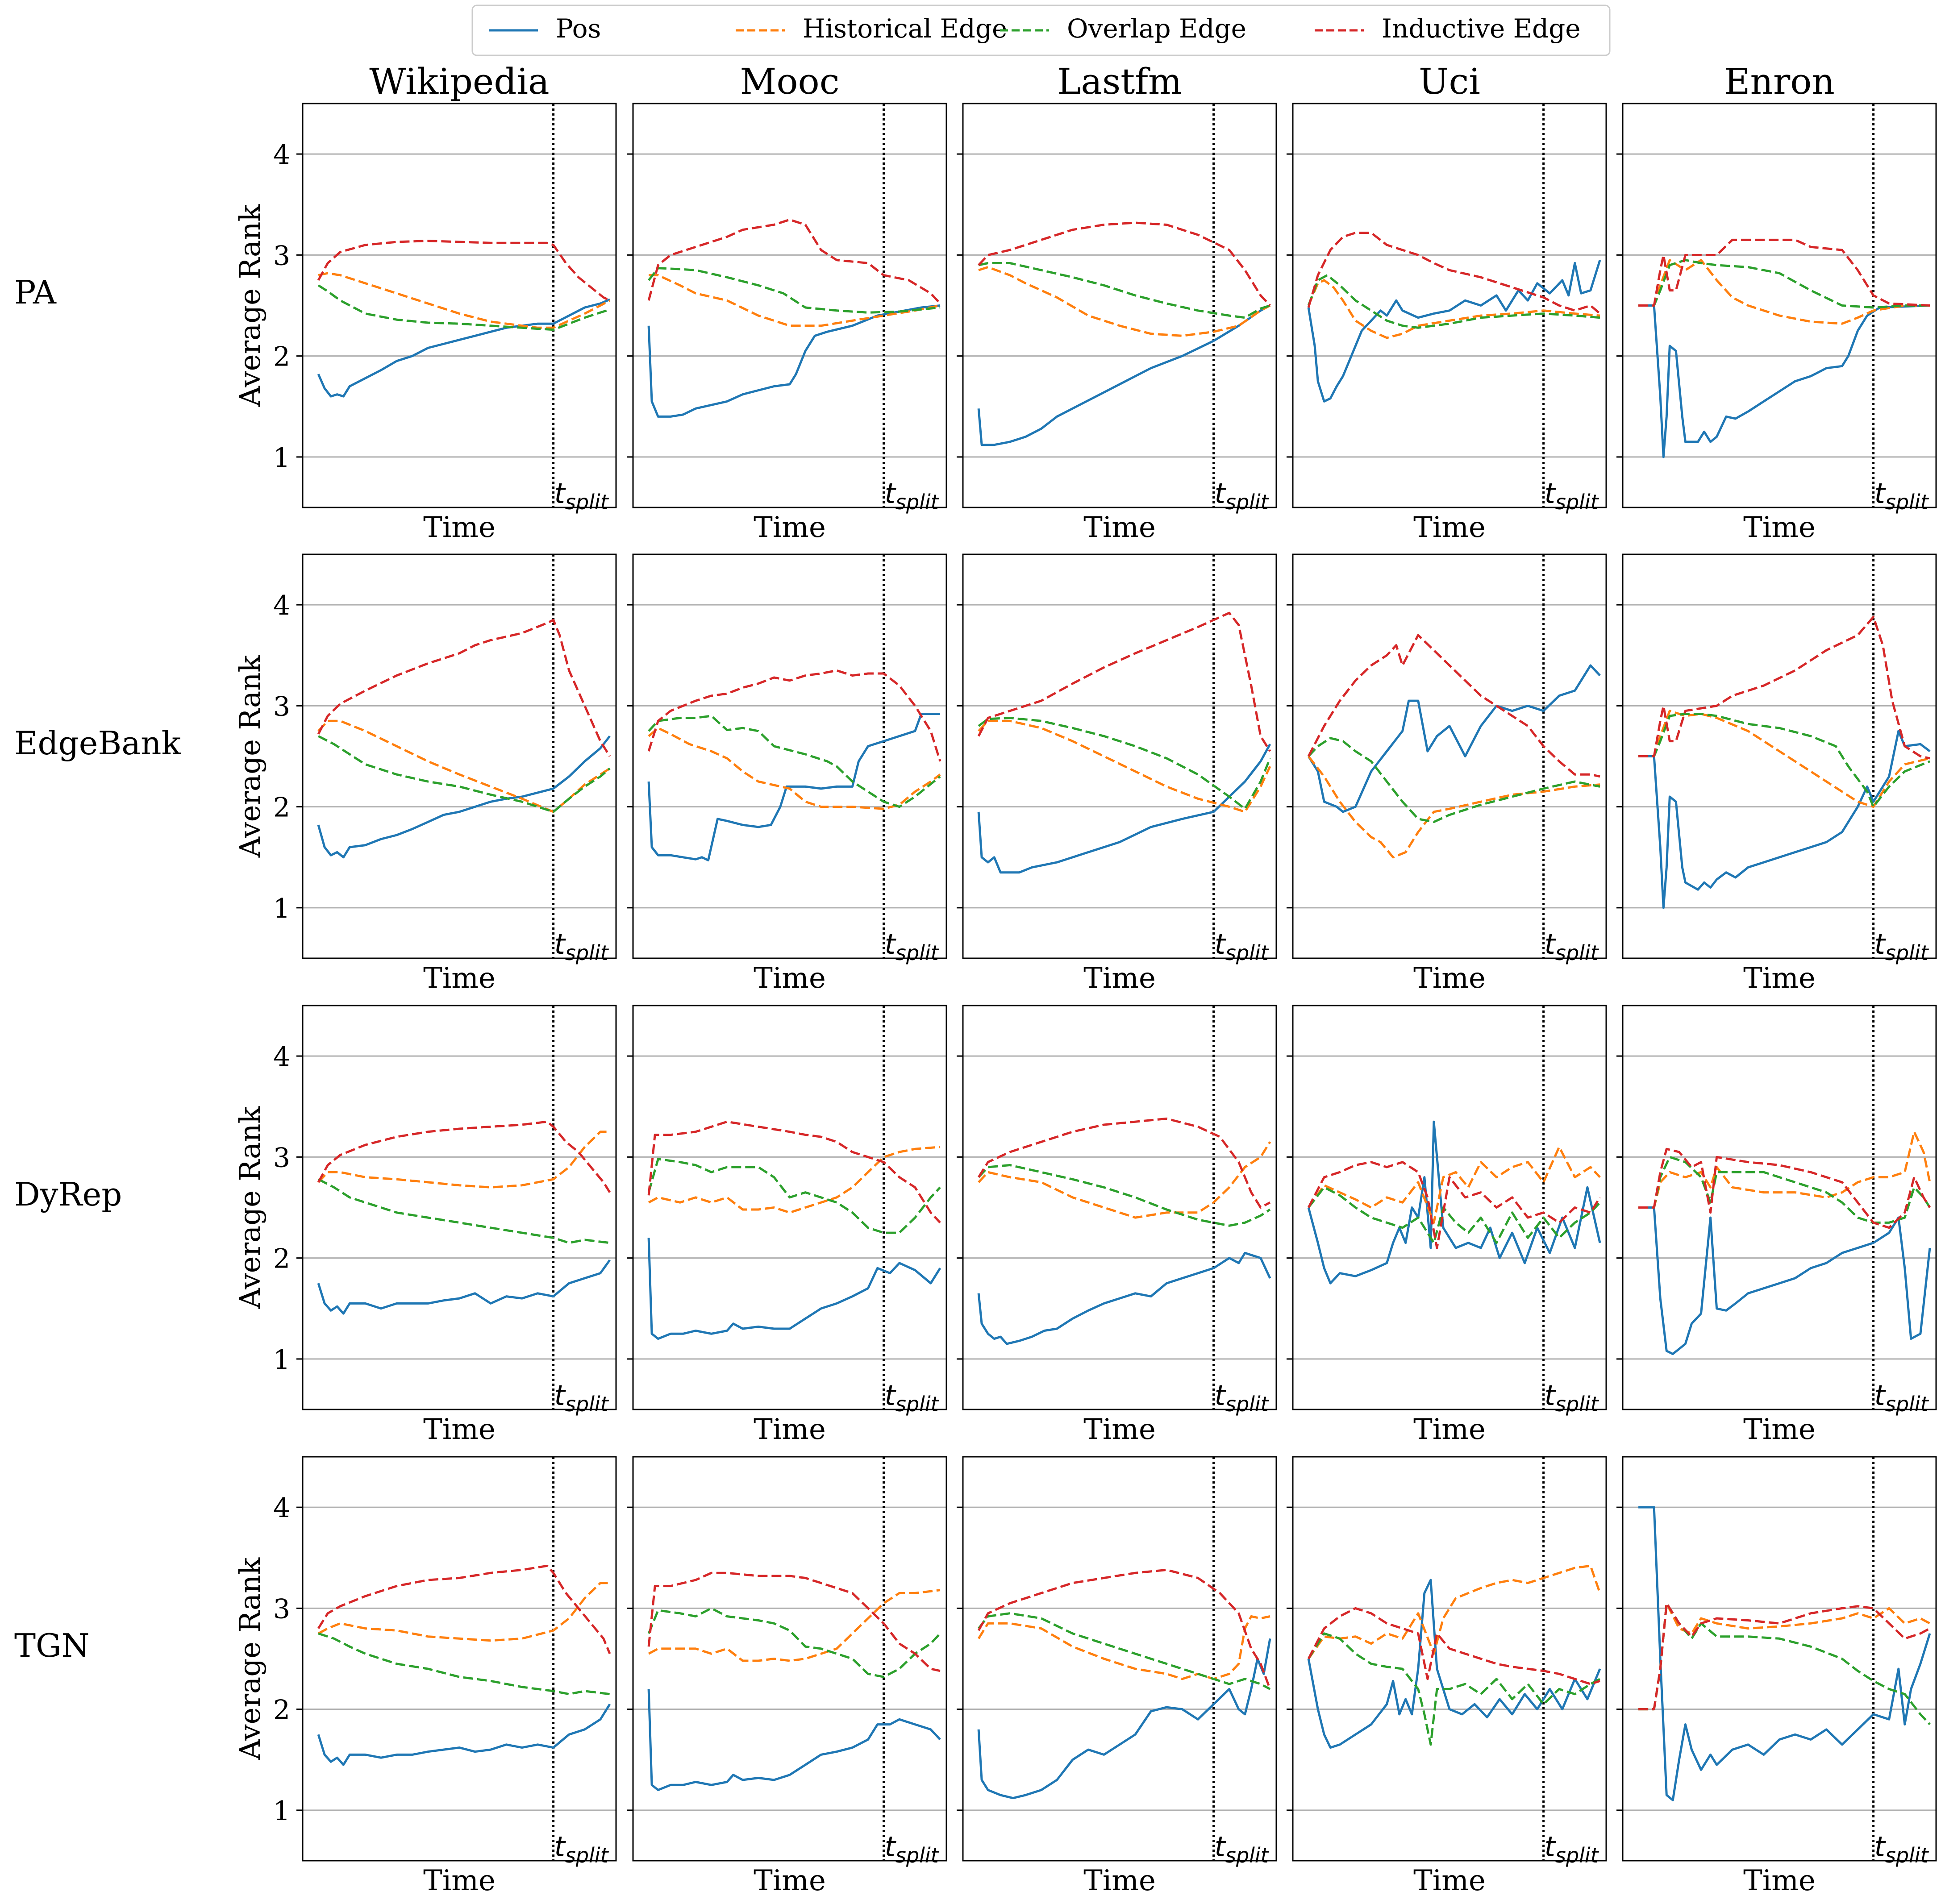 This screenshot has width=1941, height=1904. Describe the element at coordinates (1780, 81) in the screenshot. I see `column-title-enron: Enron` at that location.